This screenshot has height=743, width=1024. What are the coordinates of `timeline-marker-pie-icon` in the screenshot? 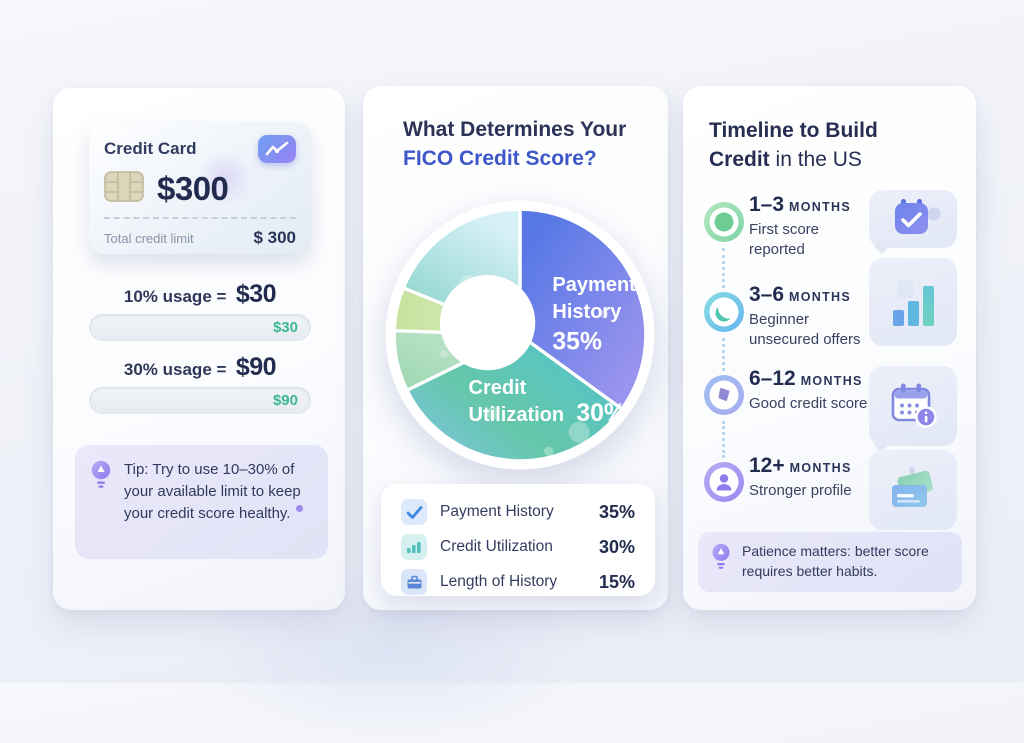 It's located at (724, 395).